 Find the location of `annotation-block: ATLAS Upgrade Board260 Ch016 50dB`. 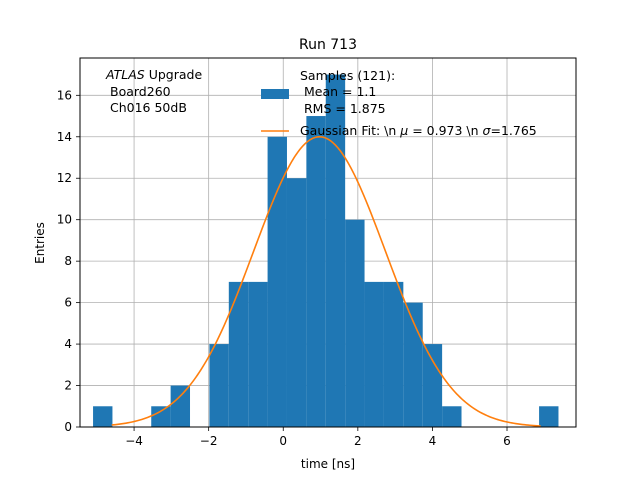

annotation-block: ATLAS Upgrade Board260 Ch016 50dB is located at coordinates (153, 91).